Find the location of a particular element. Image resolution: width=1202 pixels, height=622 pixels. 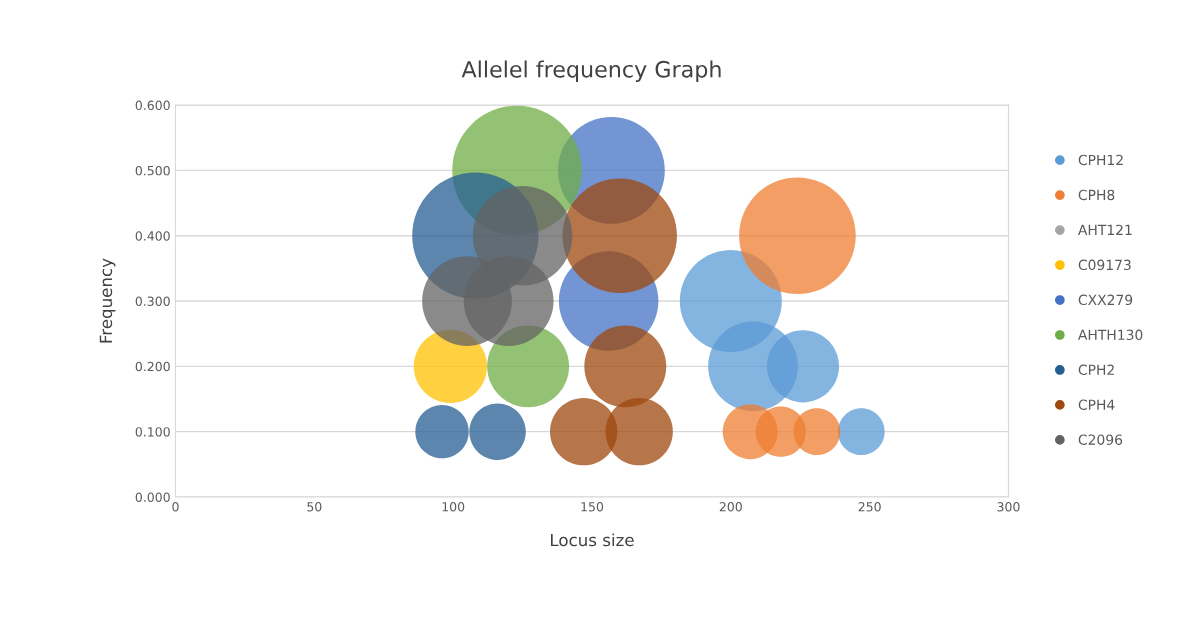

x-tick-label: 200 is located at coordinates (730, 507).